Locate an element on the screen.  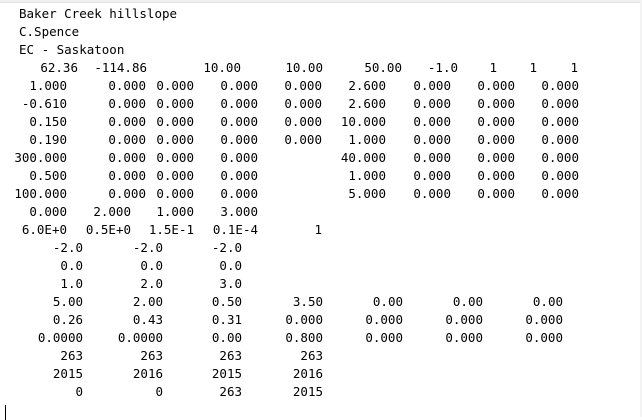
vertical-scrollbar is located at coordinates (641, 208).